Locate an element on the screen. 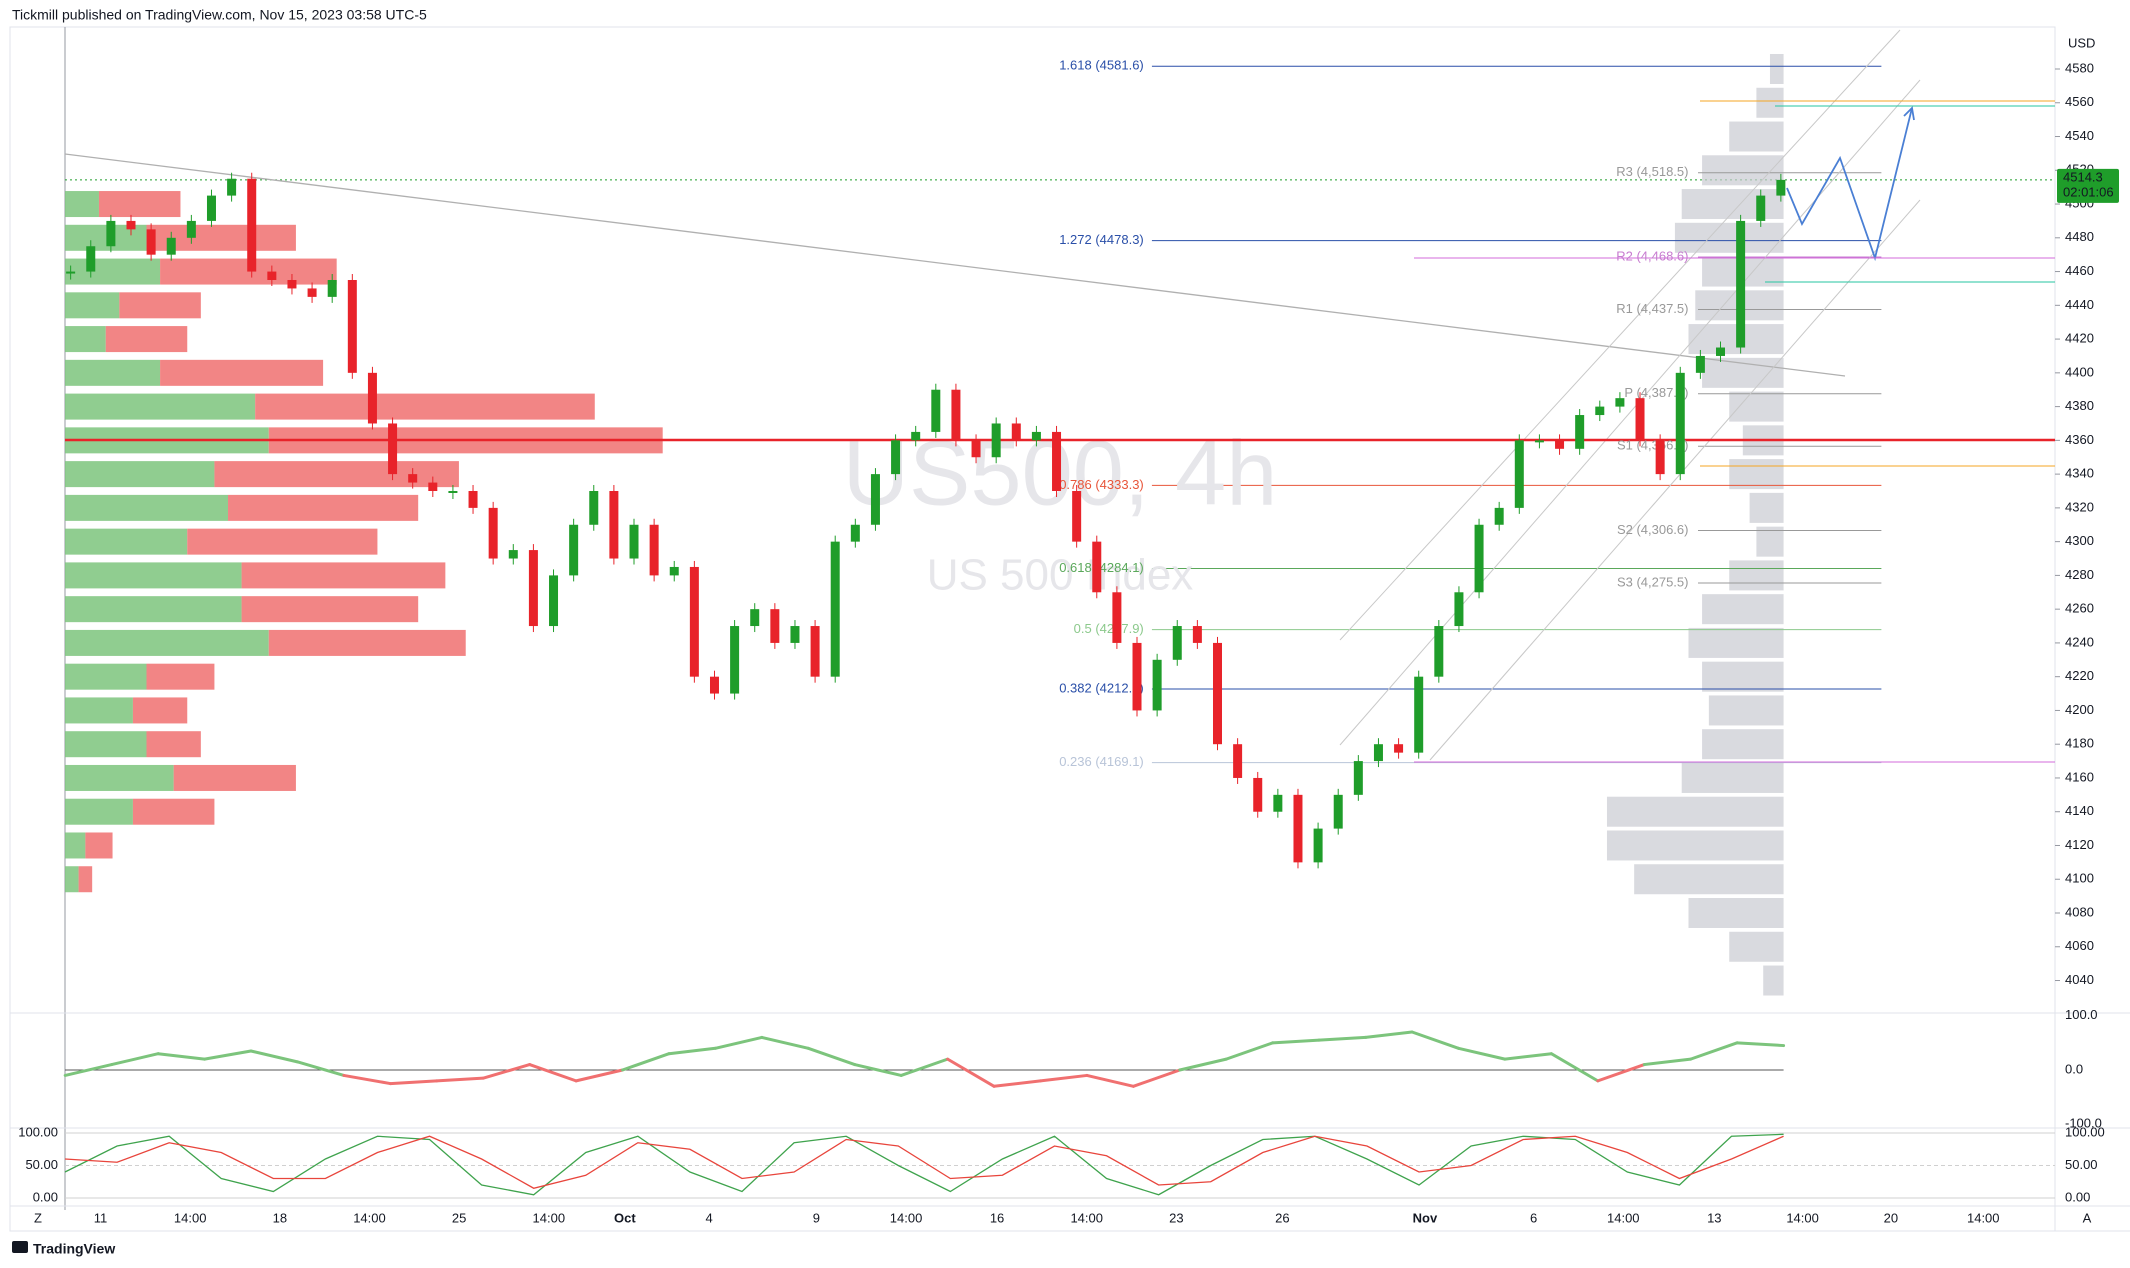  stoch-axis-label: 50.00 is located at coordinates (2081, 1164).